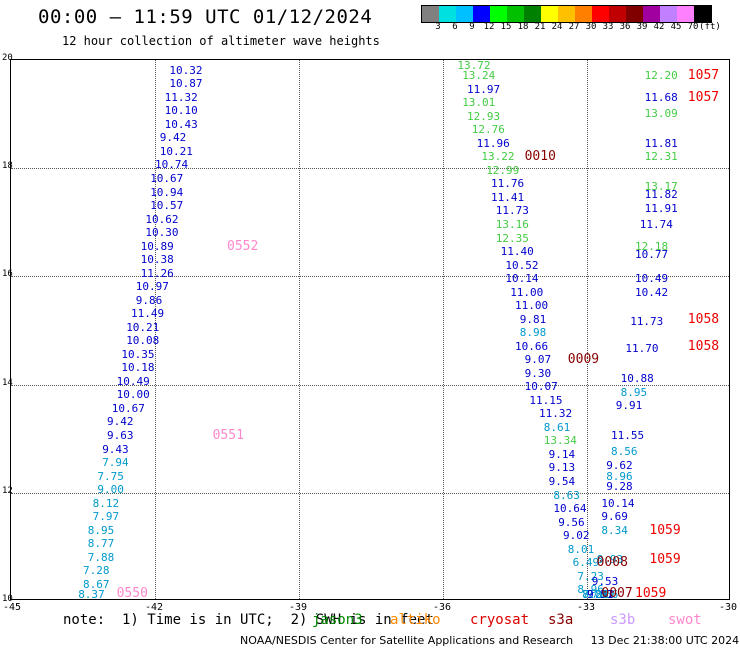 The width and height of the screenshot is (740, 650). Describe the element at coordinates (546, 400) in the screenshot. I see `wave-height-value: 11.15` at that location.